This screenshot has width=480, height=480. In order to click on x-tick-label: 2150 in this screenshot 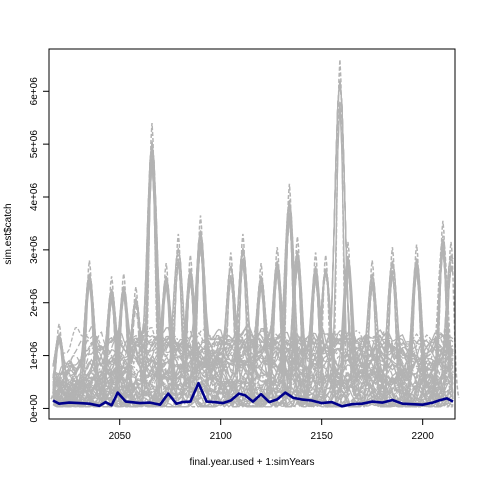, I will do `click(322, 436)`.